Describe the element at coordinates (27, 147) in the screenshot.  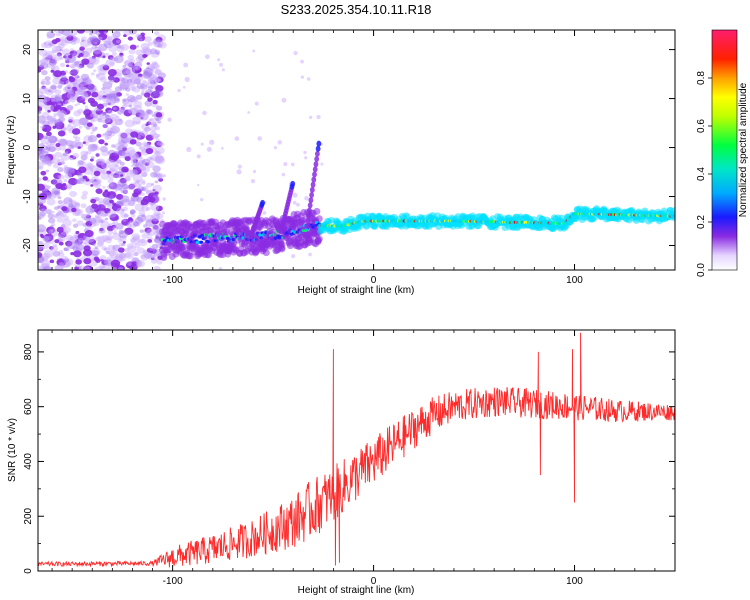
I see `spectrogram-y-tick-label: 0` at that location.